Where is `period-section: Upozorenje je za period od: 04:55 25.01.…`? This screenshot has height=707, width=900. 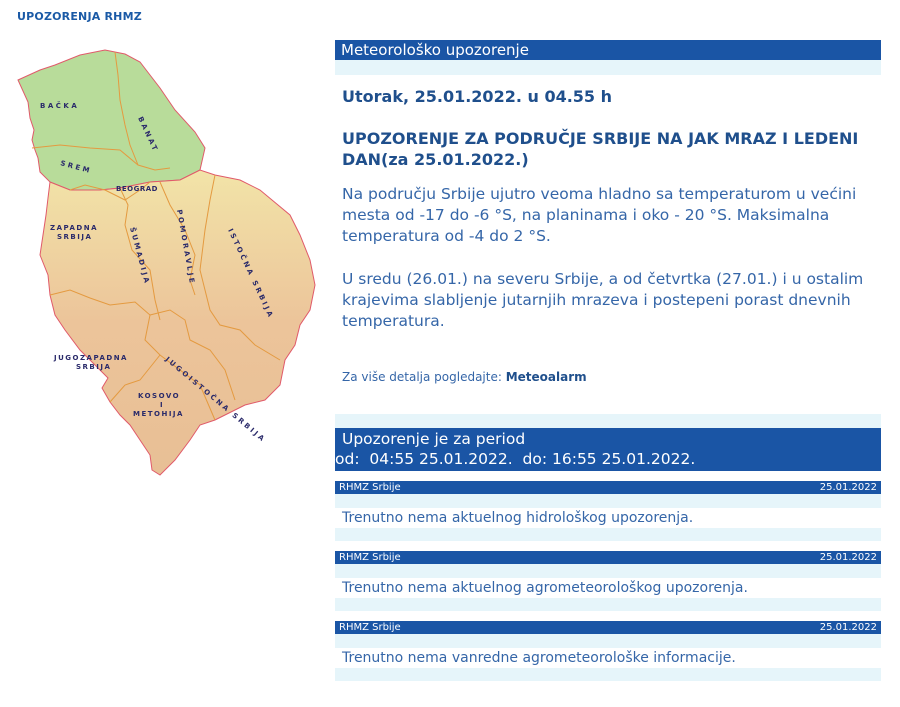 period-section: Upozorenje je za period od: 04:55 25.01.… is located at coordinates (608, 442).